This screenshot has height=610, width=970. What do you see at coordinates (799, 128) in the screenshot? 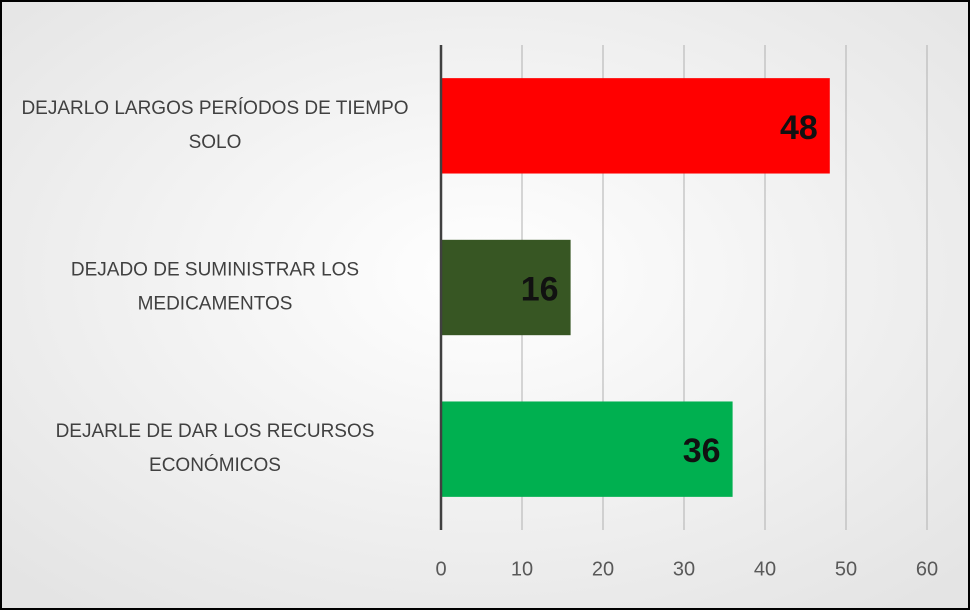
I see `data-label: 48` at bounding box center [799, 128].